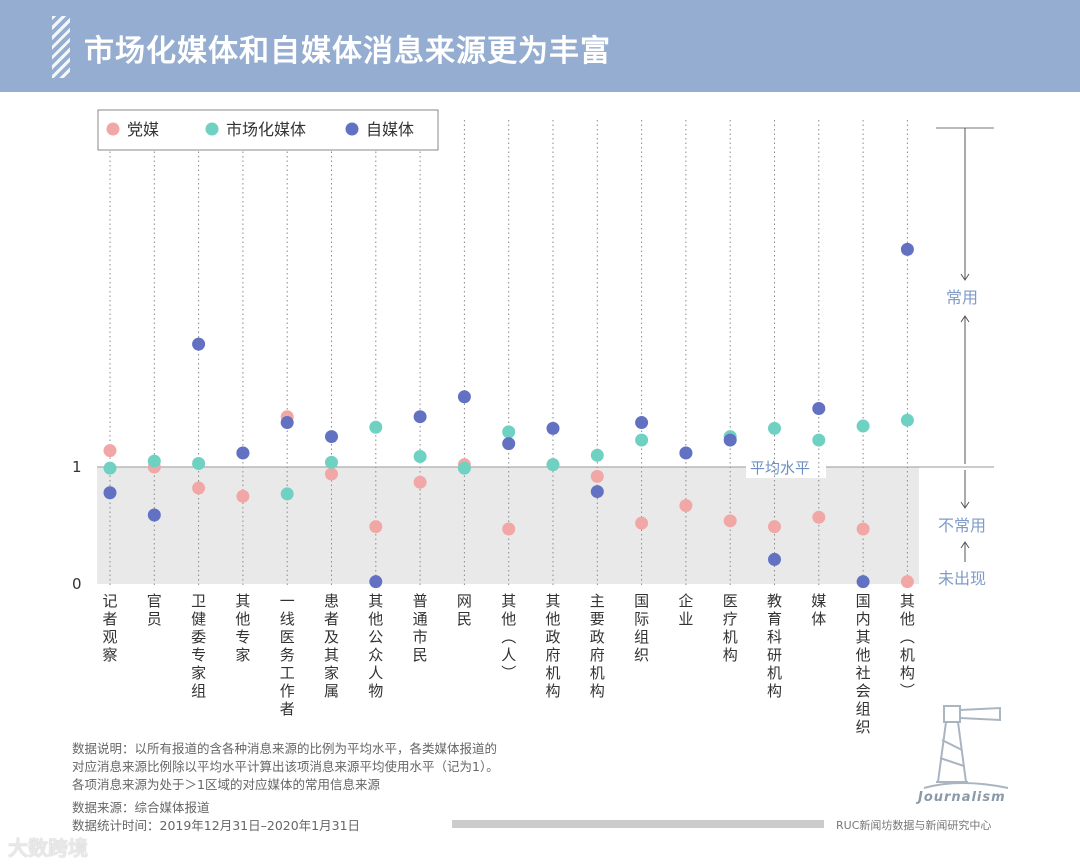  I want to click on category-label: 普通市民, so click(420, 628).